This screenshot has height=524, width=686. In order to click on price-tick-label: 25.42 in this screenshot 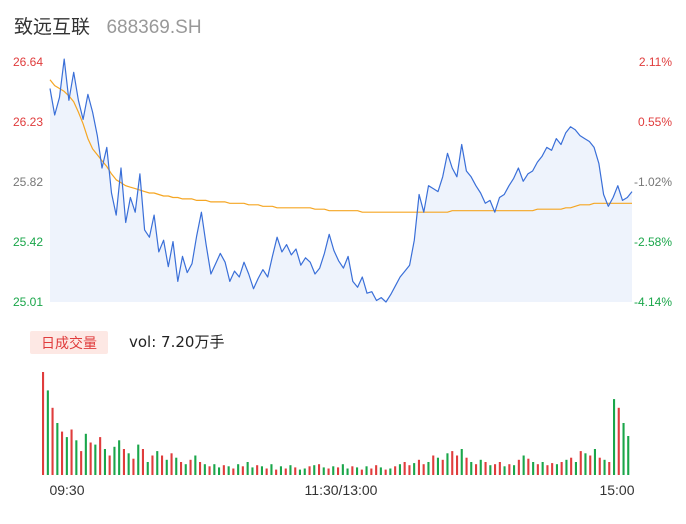, I will do `click(28, 242)`.